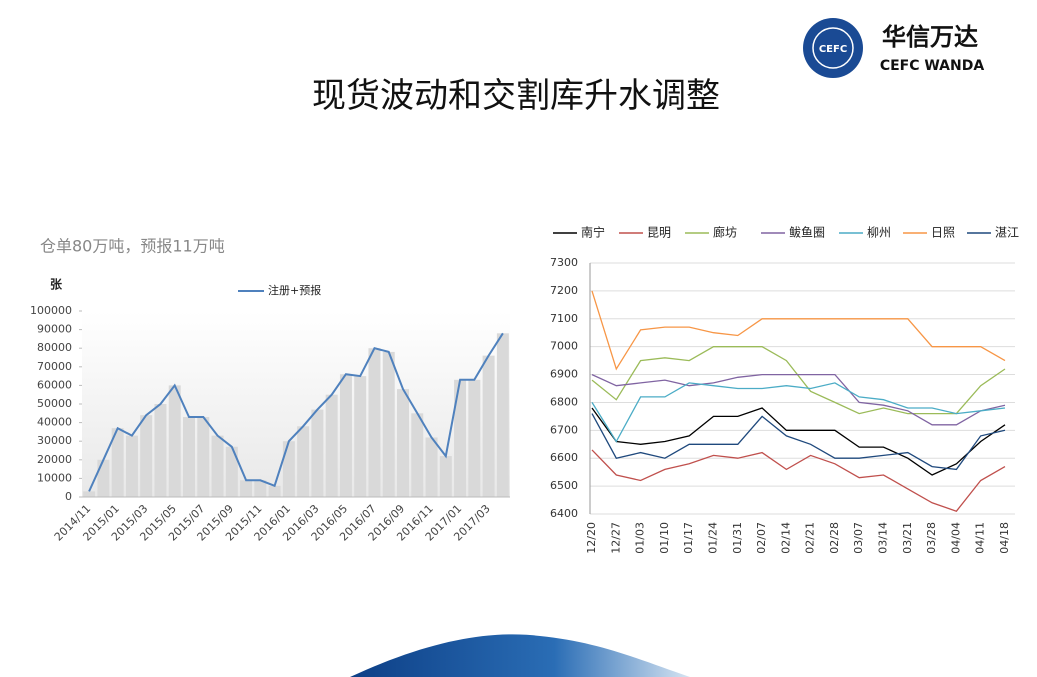  What do you see at coordinates (516, 96) in the screenshot?
I see `slide-title: 现货波动和交割库升水调整` at bounding box center [516, 96].